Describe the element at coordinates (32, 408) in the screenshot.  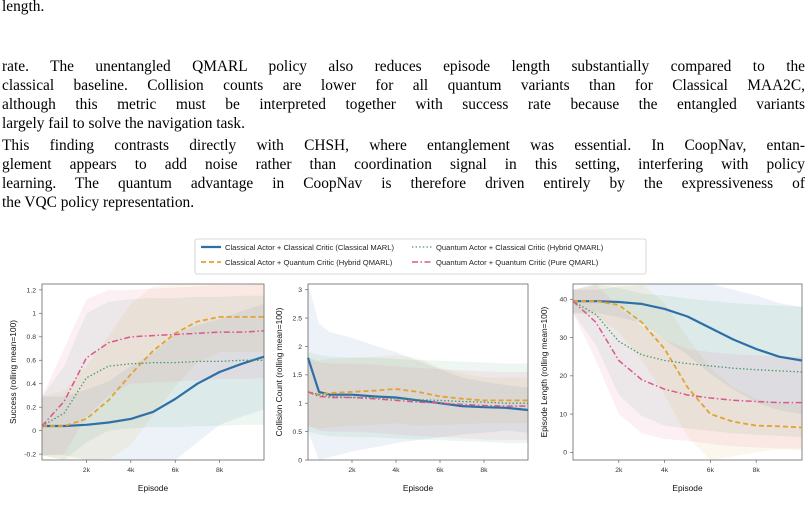
I see `y-tick-label: 0.2` at that location.